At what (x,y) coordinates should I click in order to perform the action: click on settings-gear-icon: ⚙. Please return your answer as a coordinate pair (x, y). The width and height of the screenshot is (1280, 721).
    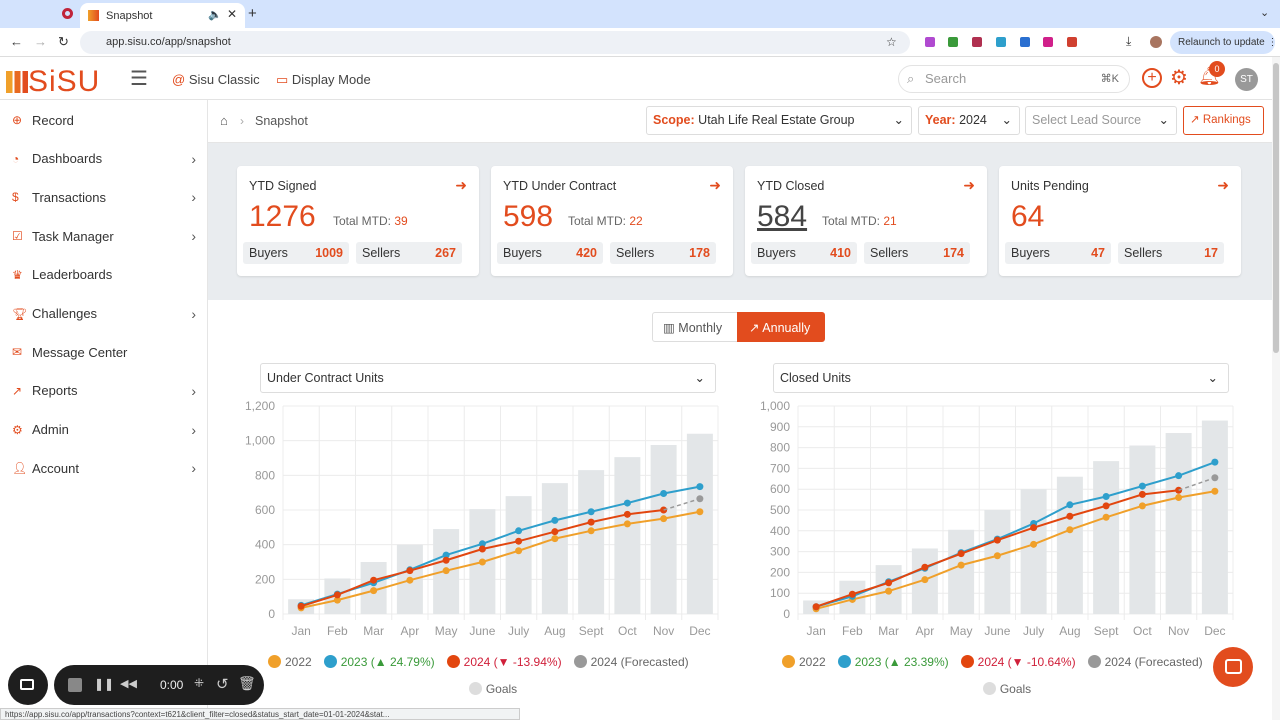
    Looking at the image, I should click on (1179, 78).